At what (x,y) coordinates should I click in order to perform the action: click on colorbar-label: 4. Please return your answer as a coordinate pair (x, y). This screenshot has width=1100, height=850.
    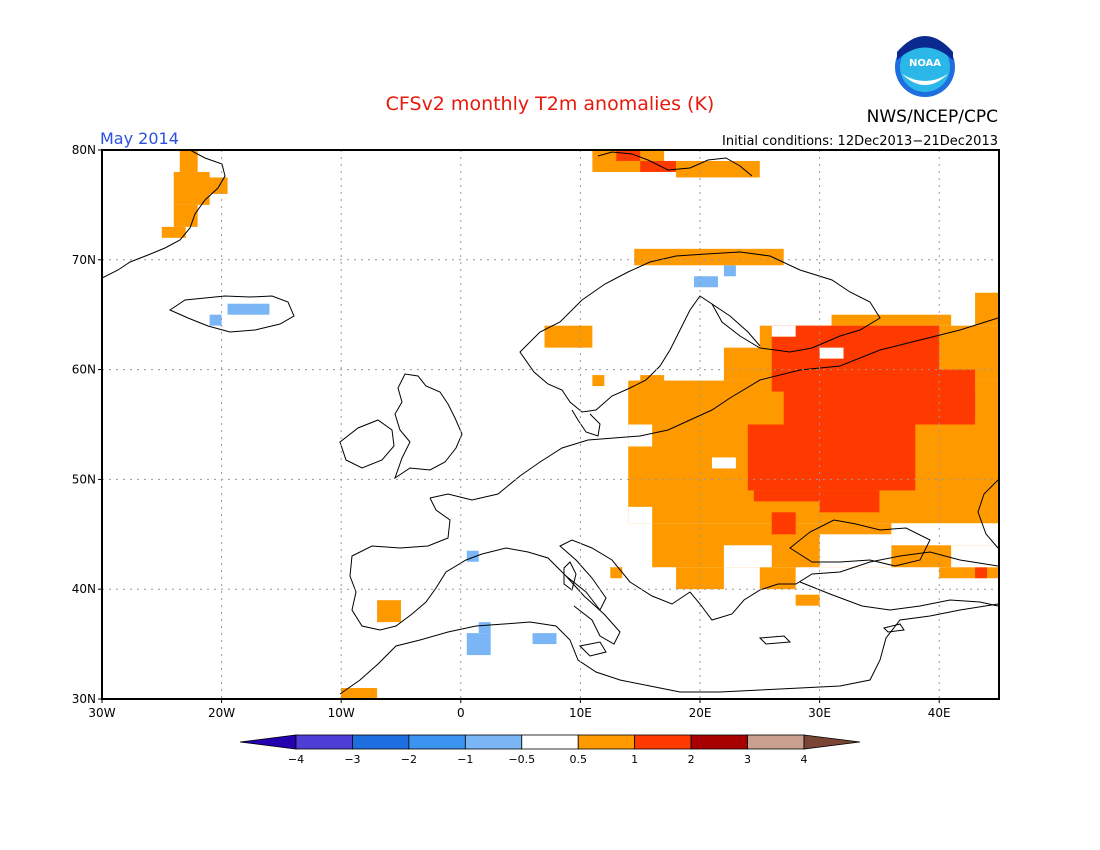
    Looking at the image, I should click on (804, 759).